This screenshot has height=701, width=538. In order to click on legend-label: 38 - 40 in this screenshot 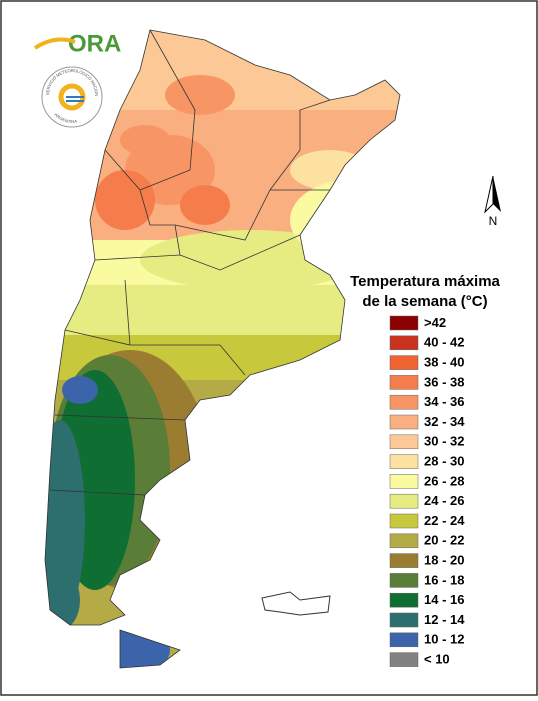, I will do `click(444, 362)`.